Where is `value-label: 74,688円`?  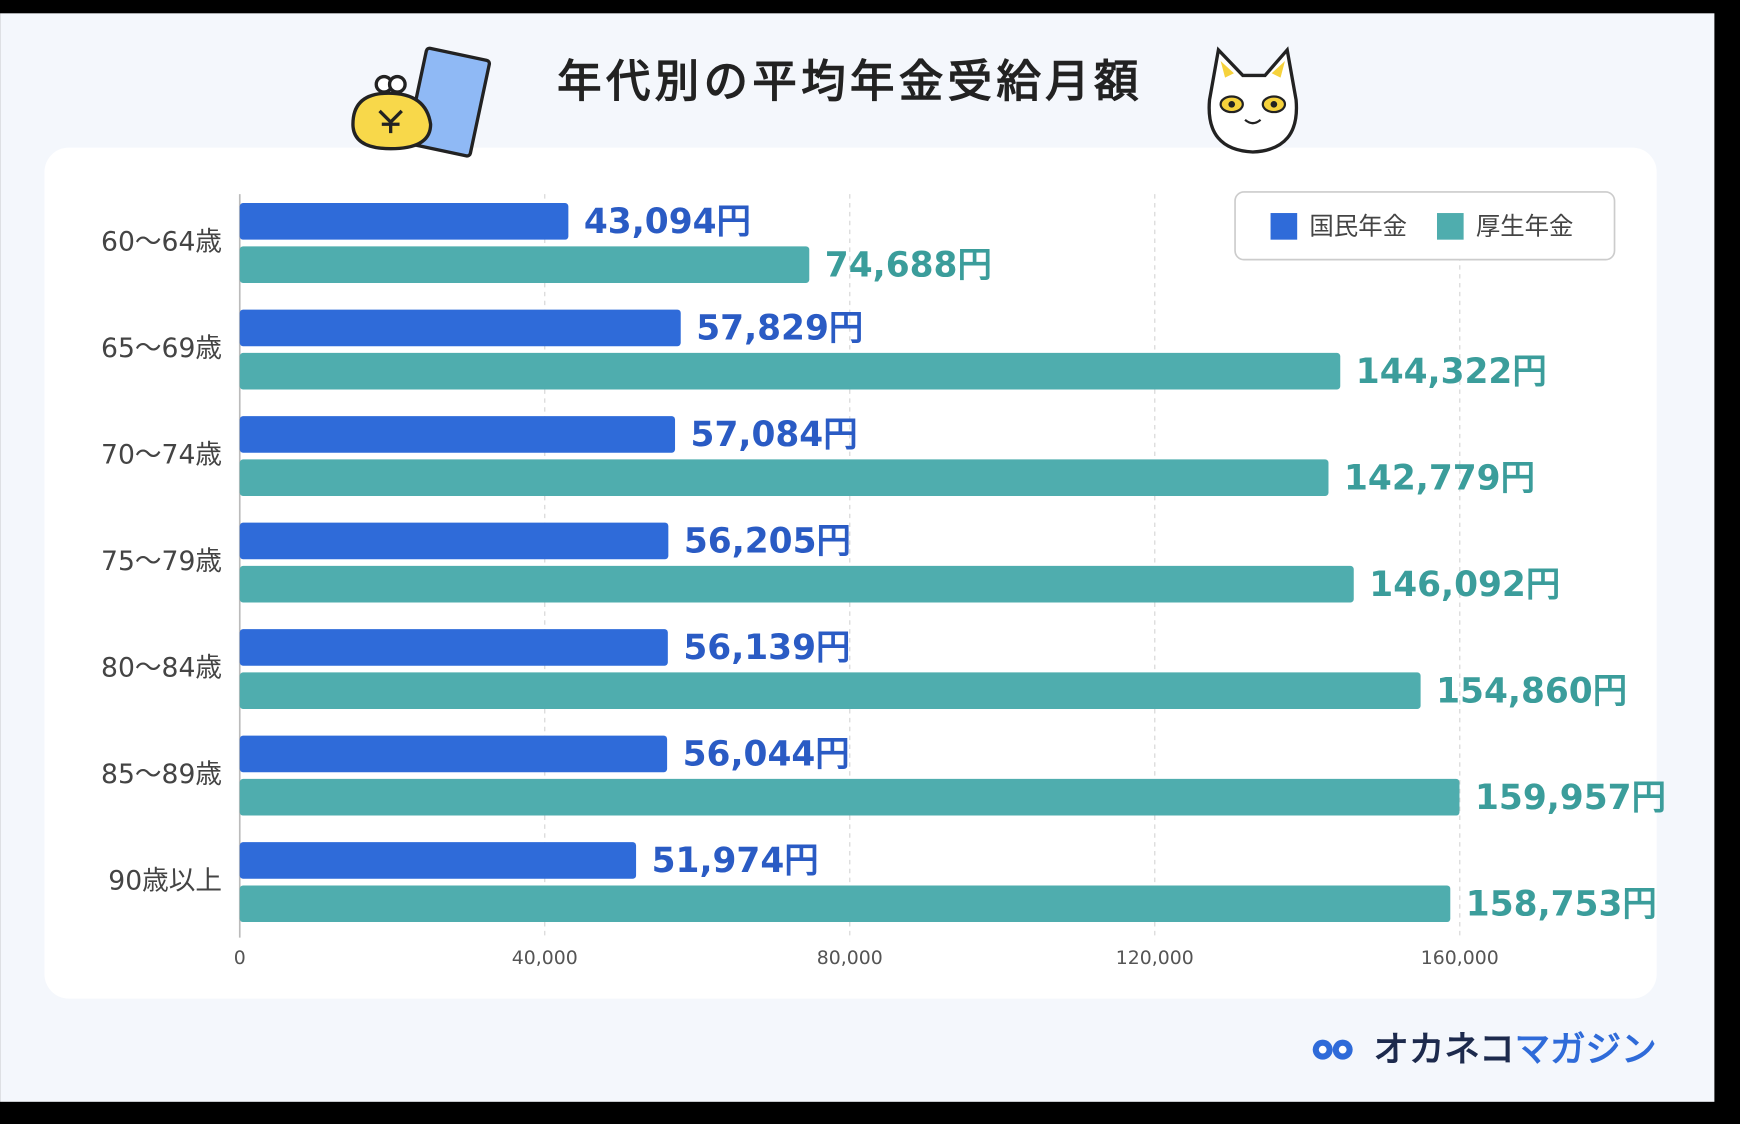 value-label: 74,688円 is located at coordinates (908, 265).